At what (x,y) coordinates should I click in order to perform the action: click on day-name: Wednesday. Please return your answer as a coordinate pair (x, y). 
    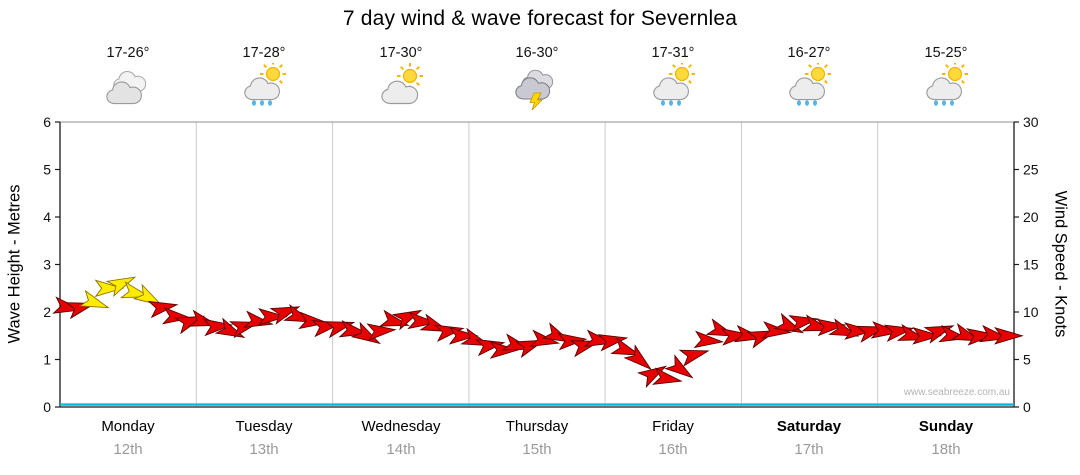
    Looking at the image, I should click on (401, 426).